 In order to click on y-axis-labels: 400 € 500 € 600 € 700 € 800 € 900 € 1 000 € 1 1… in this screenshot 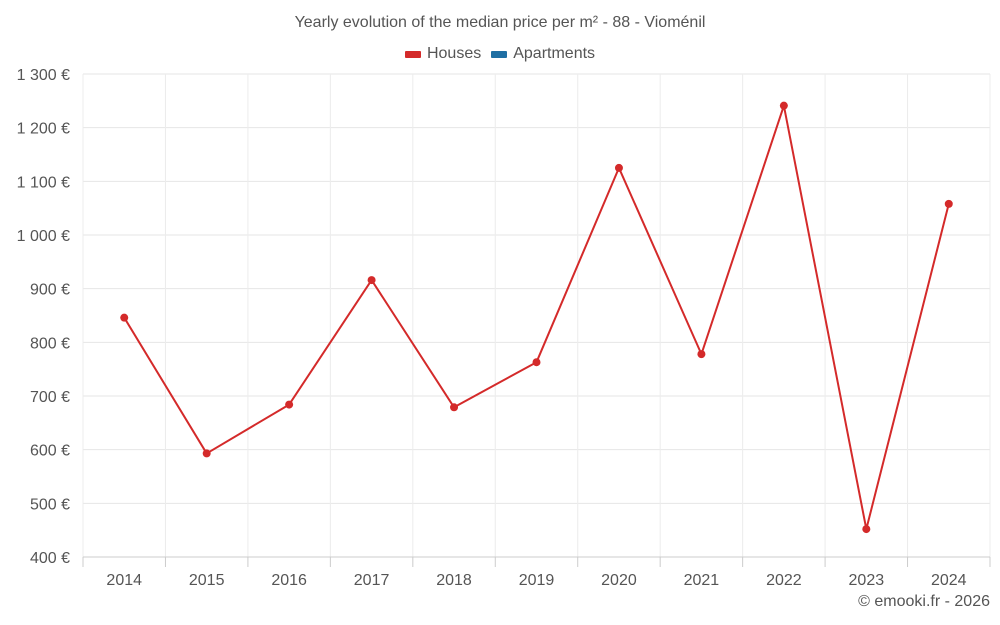, I will do `click(43, 317)`.